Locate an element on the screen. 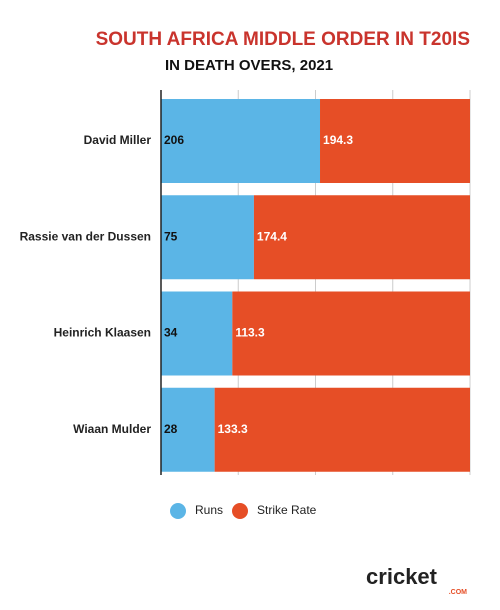 This screenshot has height=610, width=500. category-label: Heinrich Klaasen is located at coordinates (102, 333).